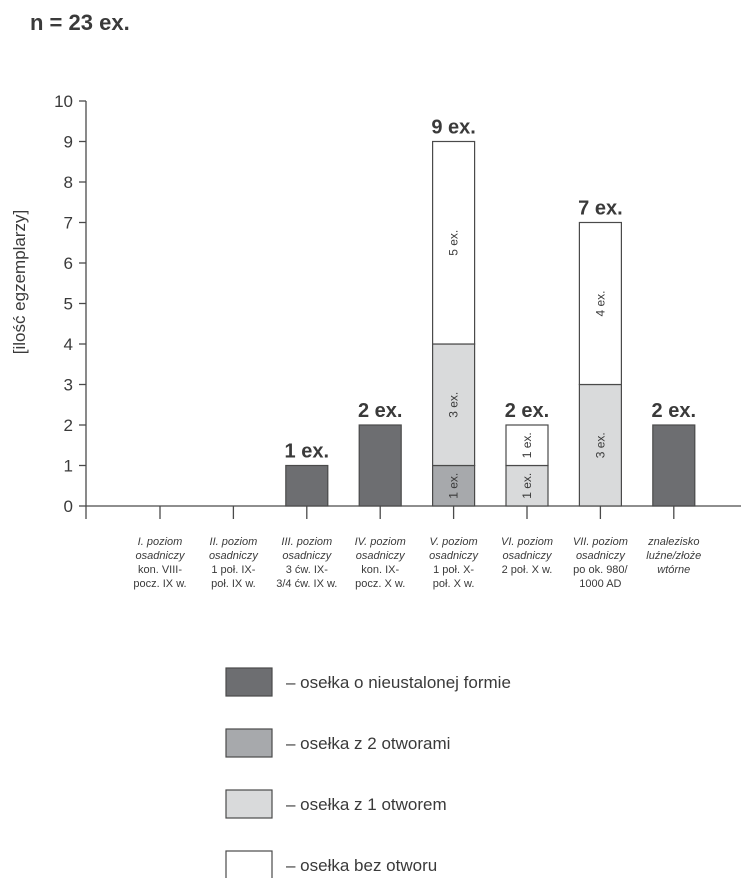 This screenshot has height=878, width=741. What do you see at coordinates (366, 804) in the screenshot?
I see `legend-label: – osełka z 1 otworem` at bounding box center [366, 804].